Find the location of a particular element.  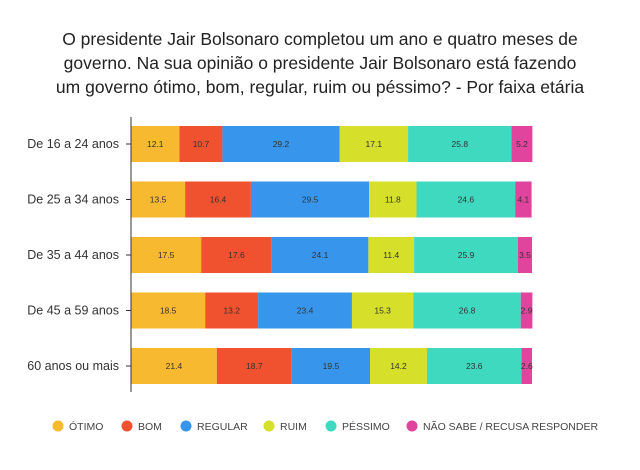

data-label: 29.2 is located at coordinates (281, 144).